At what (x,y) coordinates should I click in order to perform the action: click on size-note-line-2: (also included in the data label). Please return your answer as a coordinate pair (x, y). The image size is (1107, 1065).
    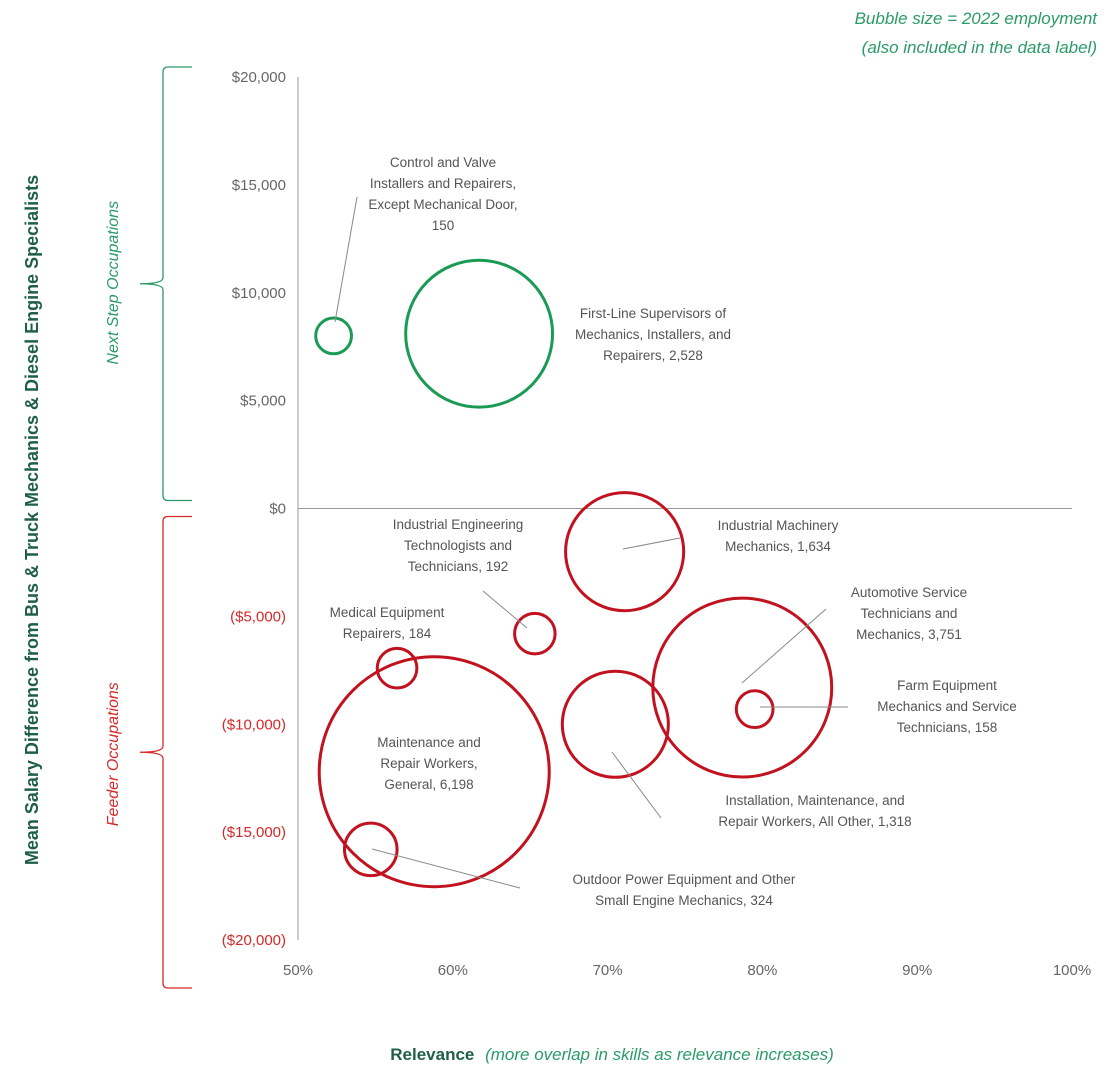
    Looking at the image, I should click on (979, 47).